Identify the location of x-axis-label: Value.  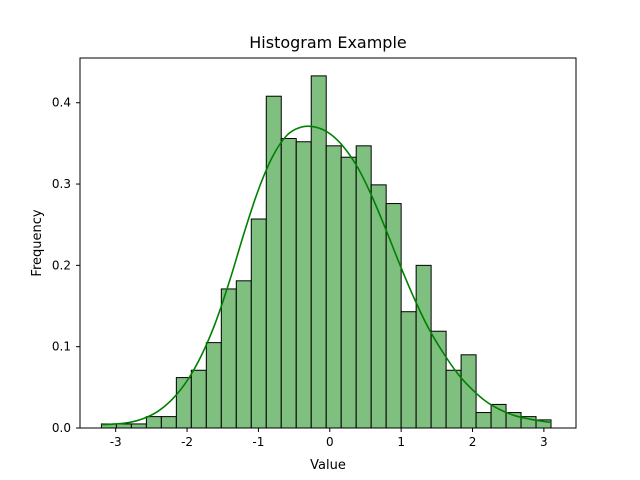
(328, 465).